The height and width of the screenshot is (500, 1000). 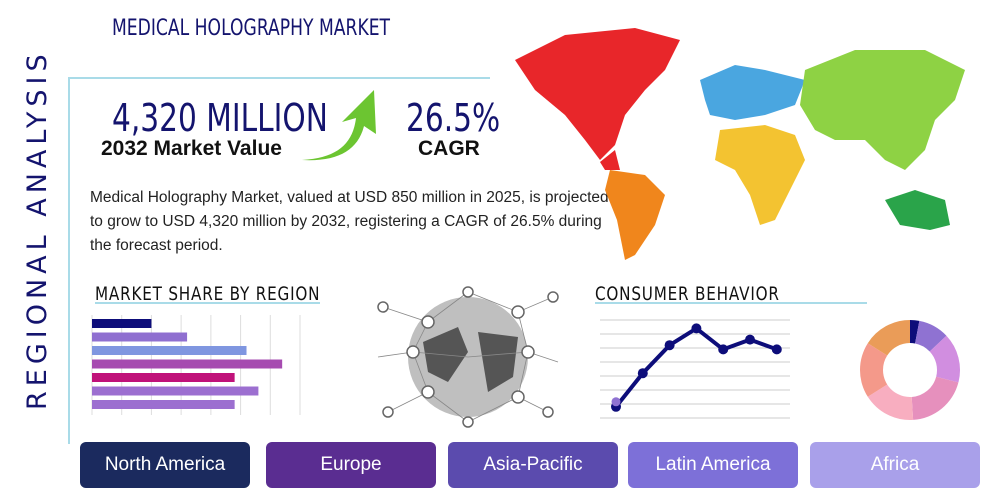 I want to click on cagr-label: CAGR, so click(x=449, y=148).